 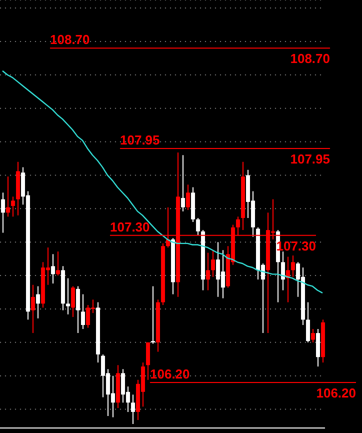 I want to click on ref-line-label: 108.70, so click(x=70, y=40).